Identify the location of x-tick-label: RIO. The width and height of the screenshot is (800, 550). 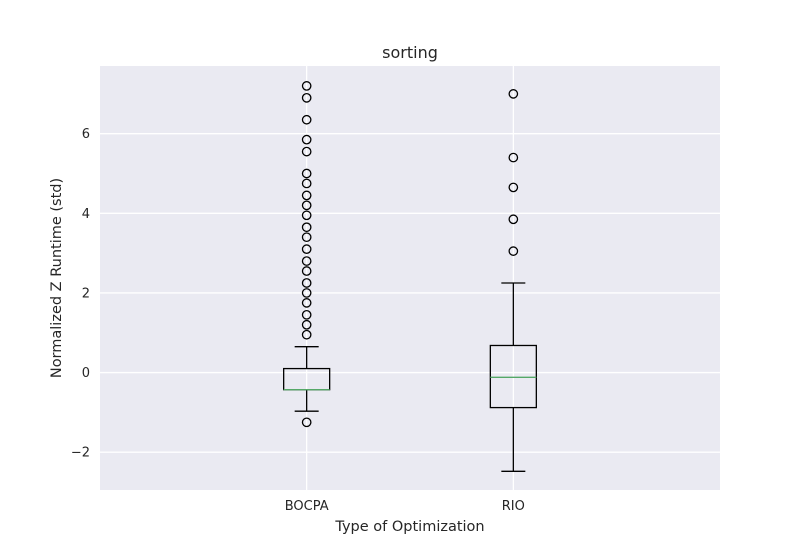
(513, 506).